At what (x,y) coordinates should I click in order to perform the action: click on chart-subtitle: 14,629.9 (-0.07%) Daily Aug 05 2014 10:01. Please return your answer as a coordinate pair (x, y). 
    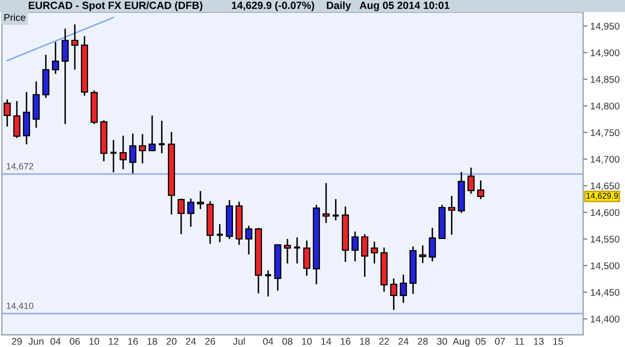
    Looking at the image, I should click on (341, 6).